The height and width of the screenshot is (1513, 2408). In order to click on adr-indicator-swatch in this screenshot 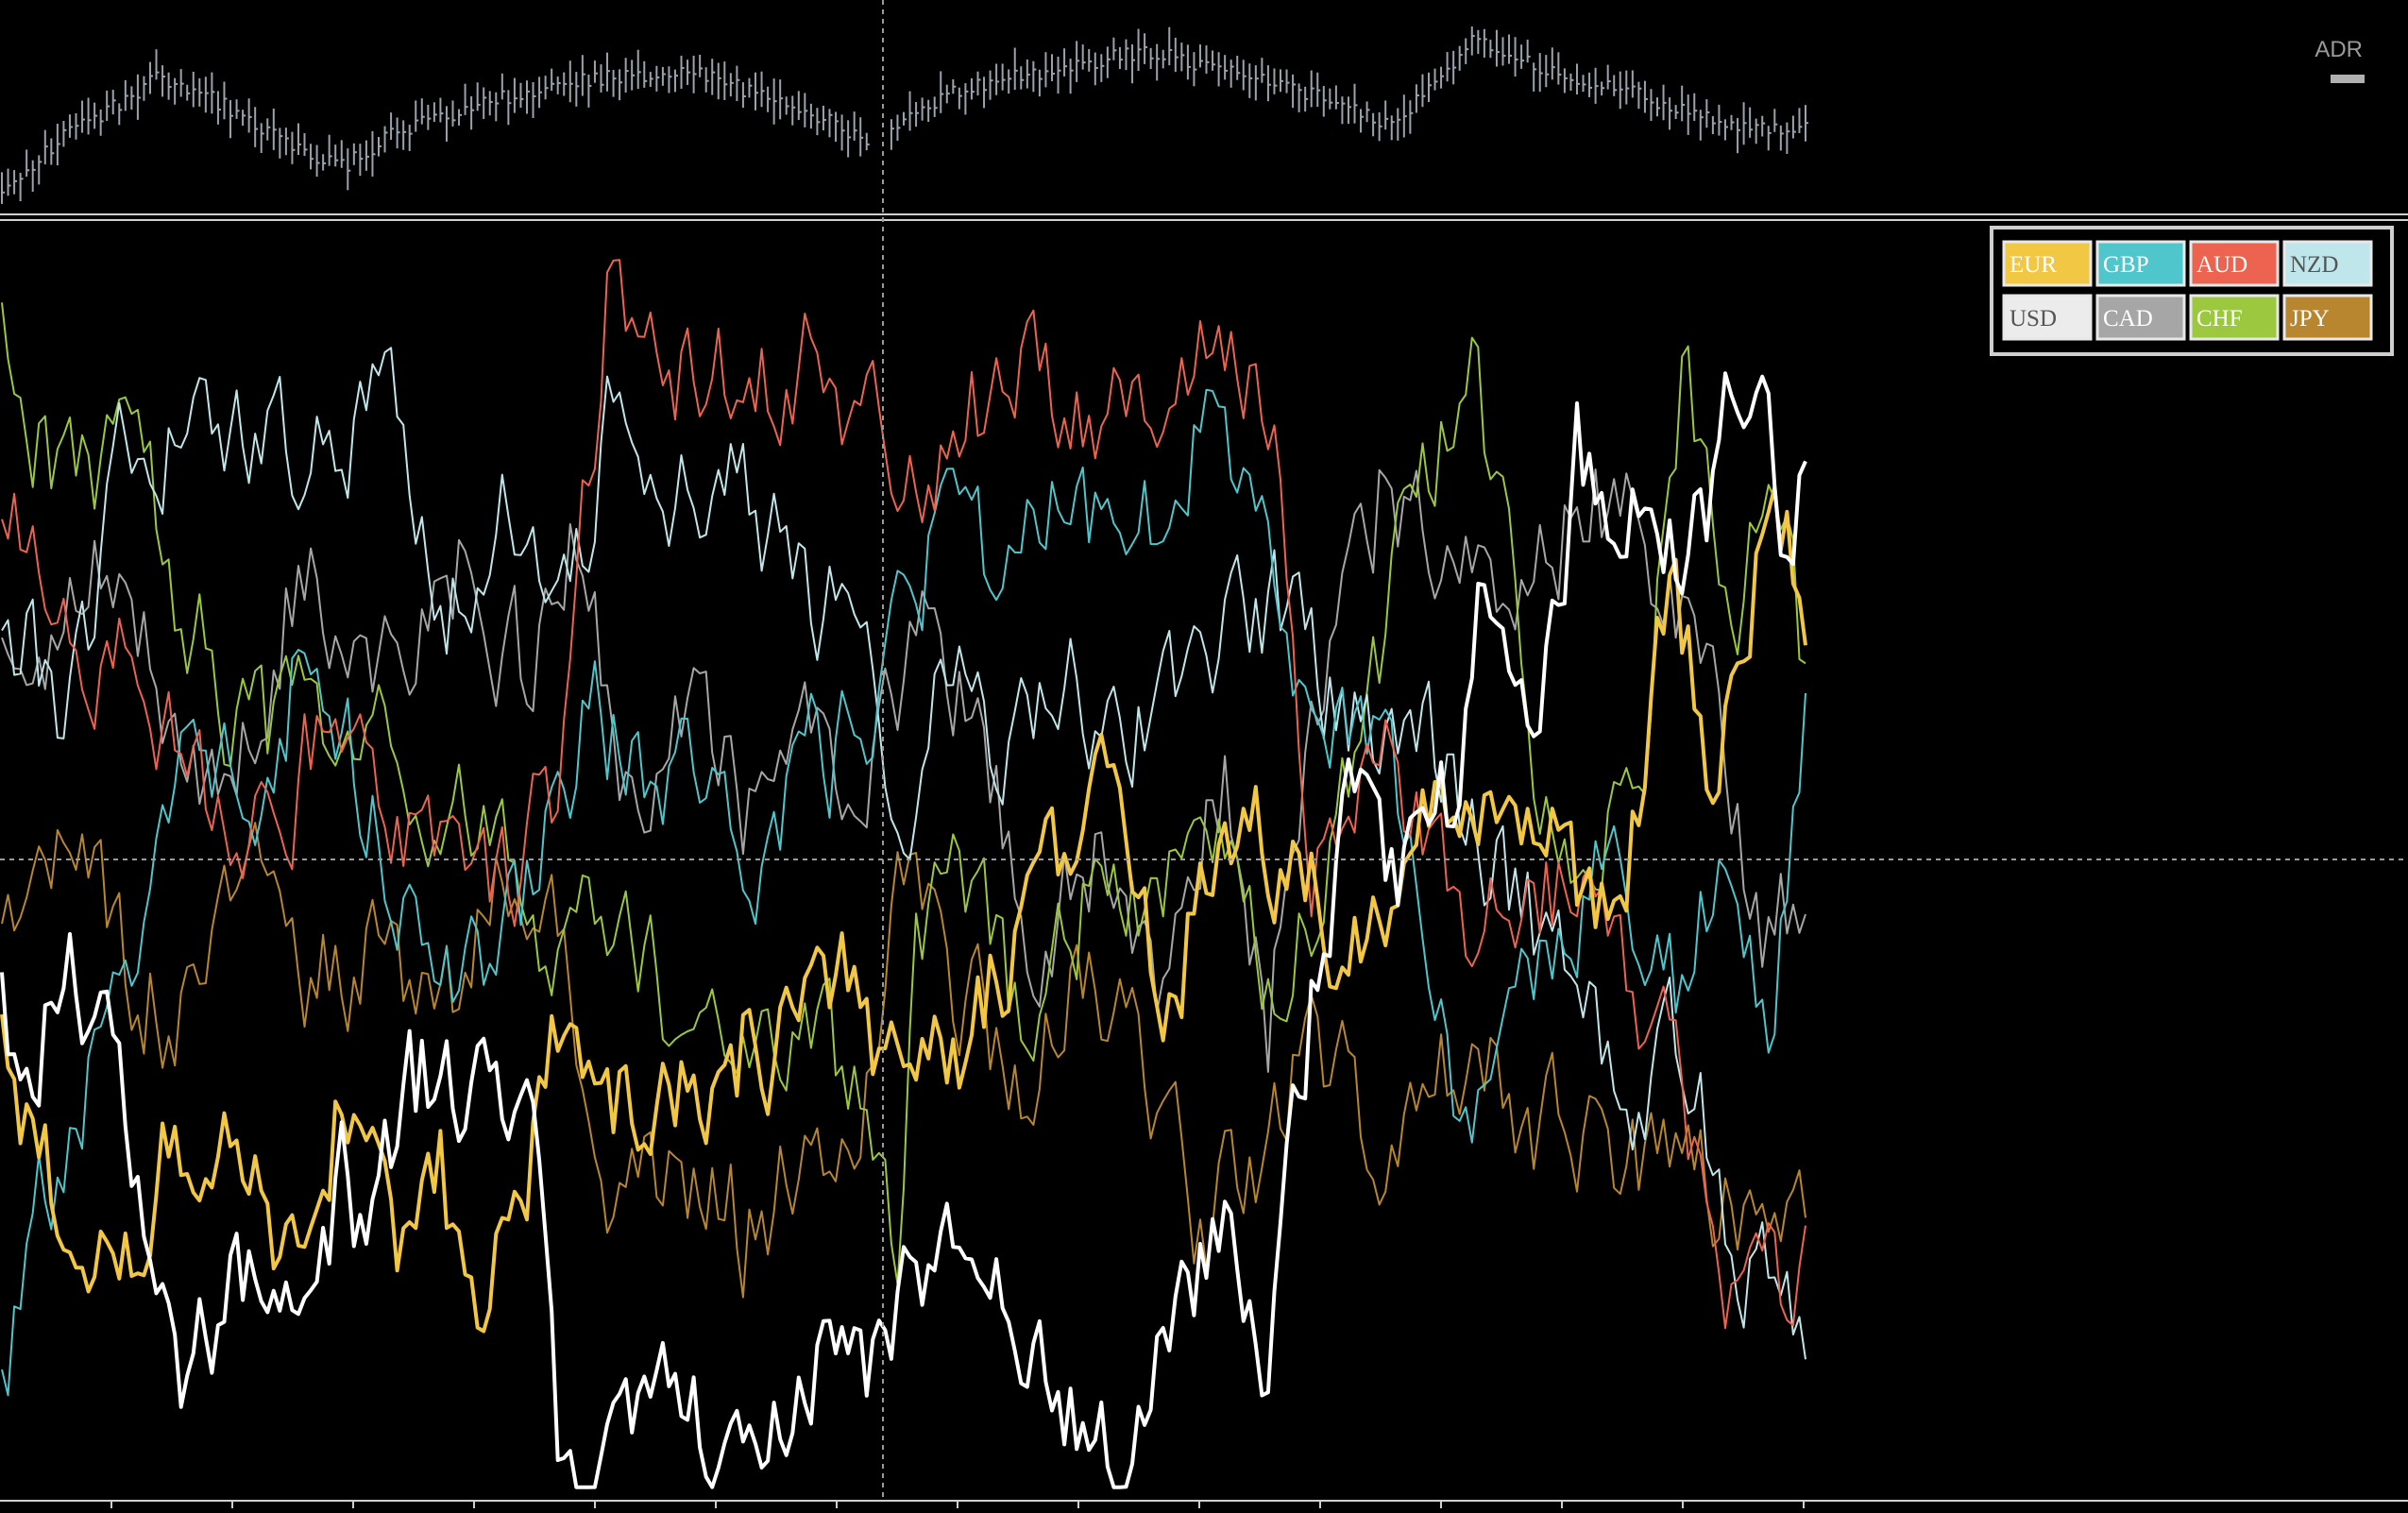, I will do `click(2348, 79)`.